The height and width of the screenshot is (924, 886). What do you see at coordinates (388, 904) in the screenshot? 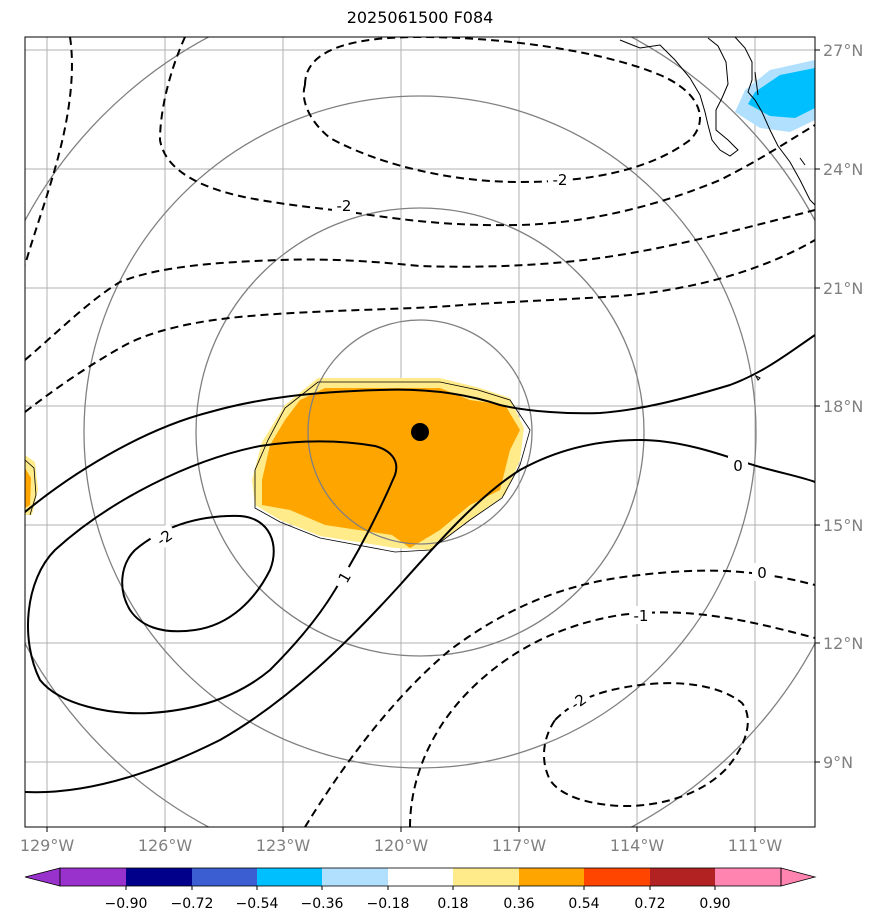
I see `colorbar-label: −0.18` at bounding box center [388, 904].